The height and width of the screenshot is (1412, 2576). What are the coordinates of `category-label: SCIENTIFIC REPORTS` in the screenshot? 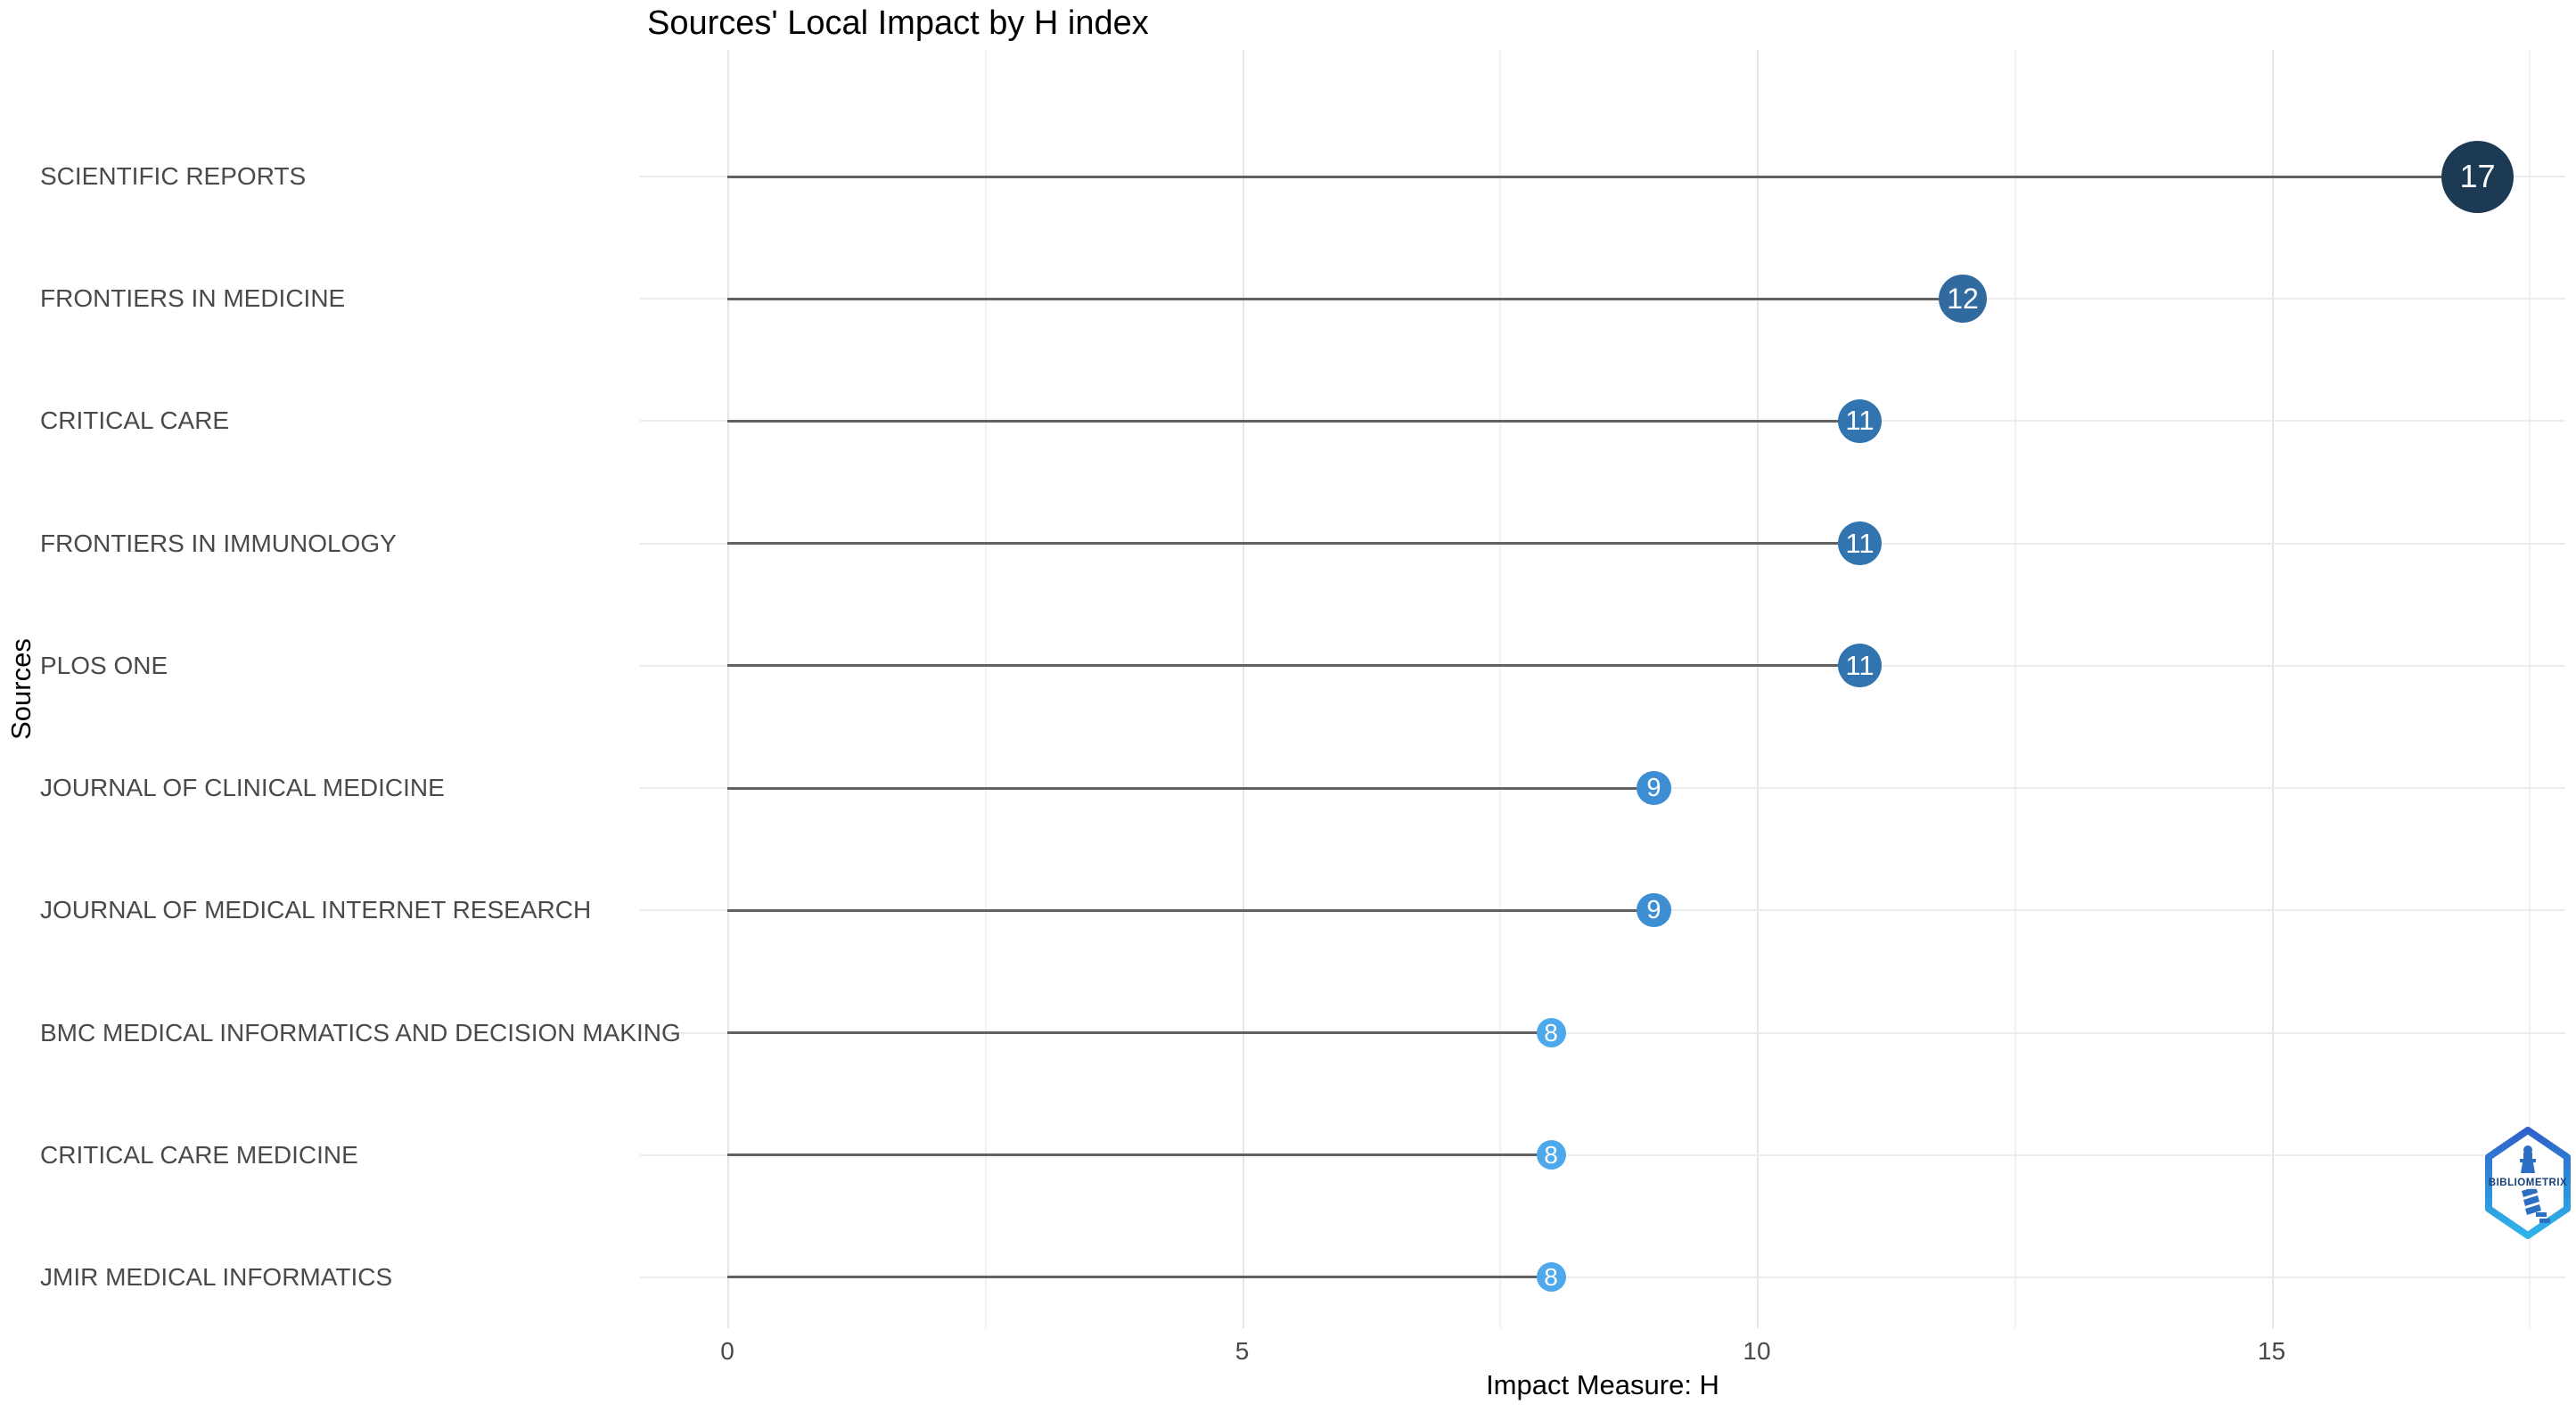 It's located at (173, 176).